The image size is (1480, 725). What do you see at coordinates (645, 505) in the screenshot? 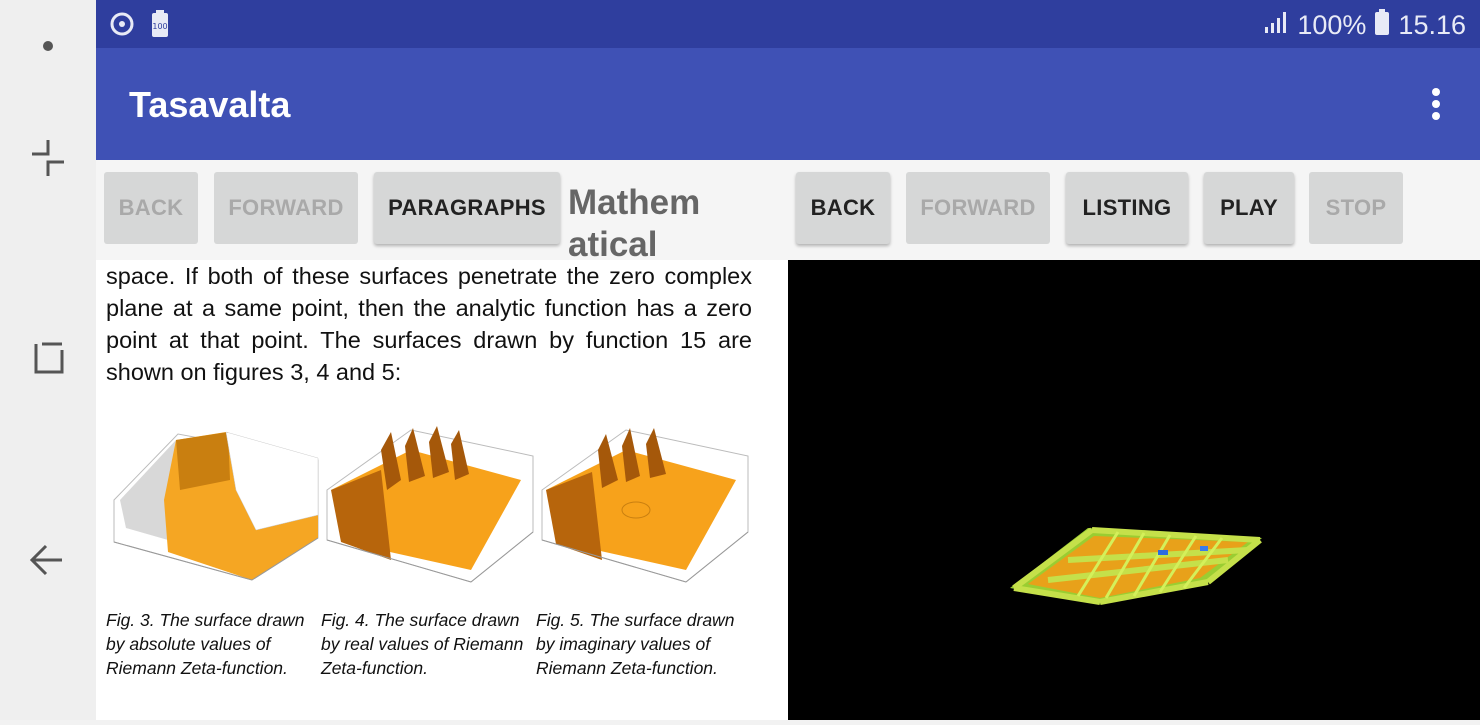
I see `figure-5-surface-image` at bounding box center [645, 505].